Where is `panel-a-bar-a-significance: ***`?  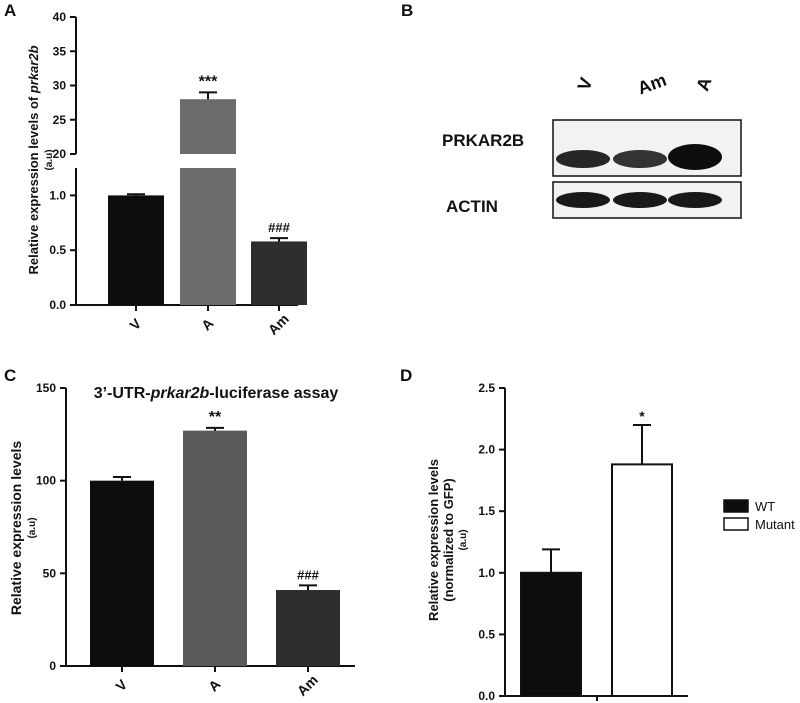
panel-a-bar-a-significance: *** is located at coordinates (208, 81).